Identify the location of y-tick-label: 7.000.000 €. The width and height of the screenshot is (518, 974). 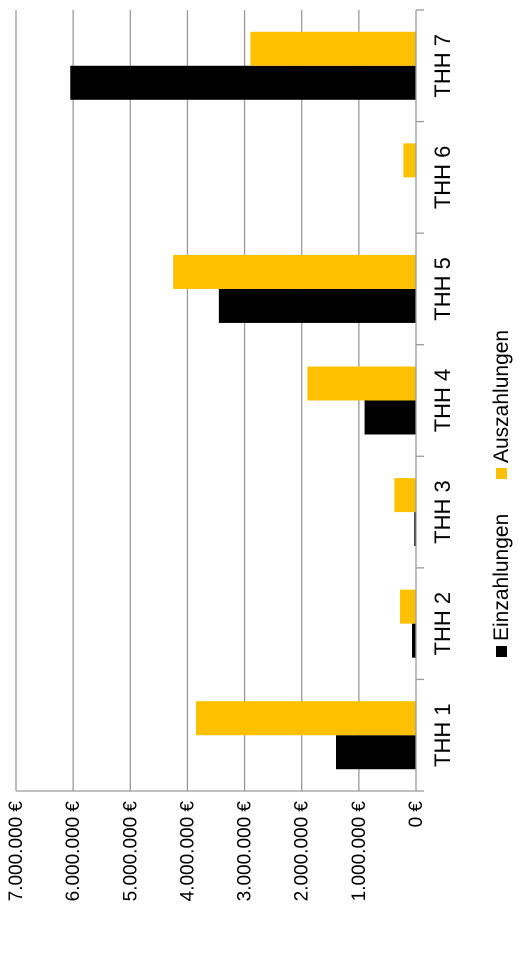
(16, 851).